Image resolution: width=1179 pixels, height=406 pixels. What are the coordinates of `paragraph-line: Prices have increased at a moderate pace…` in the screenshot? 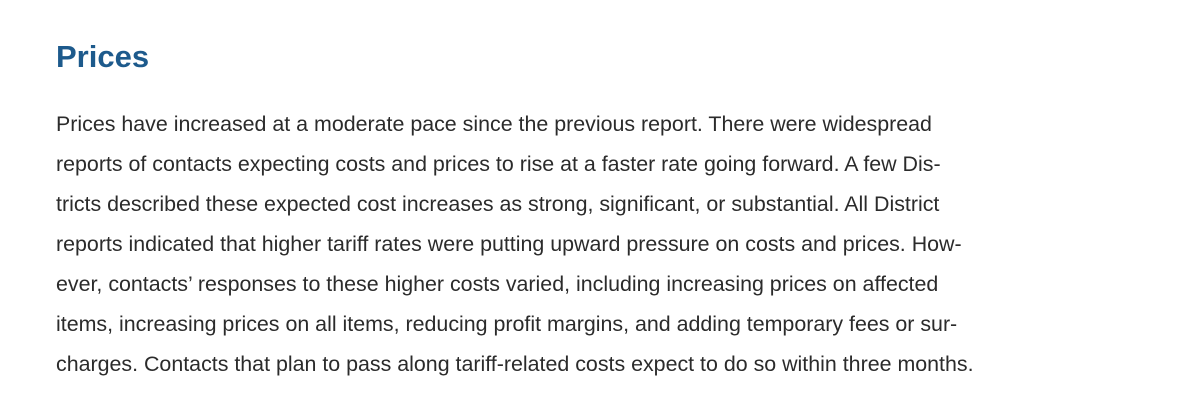 It's located at (494, 124).